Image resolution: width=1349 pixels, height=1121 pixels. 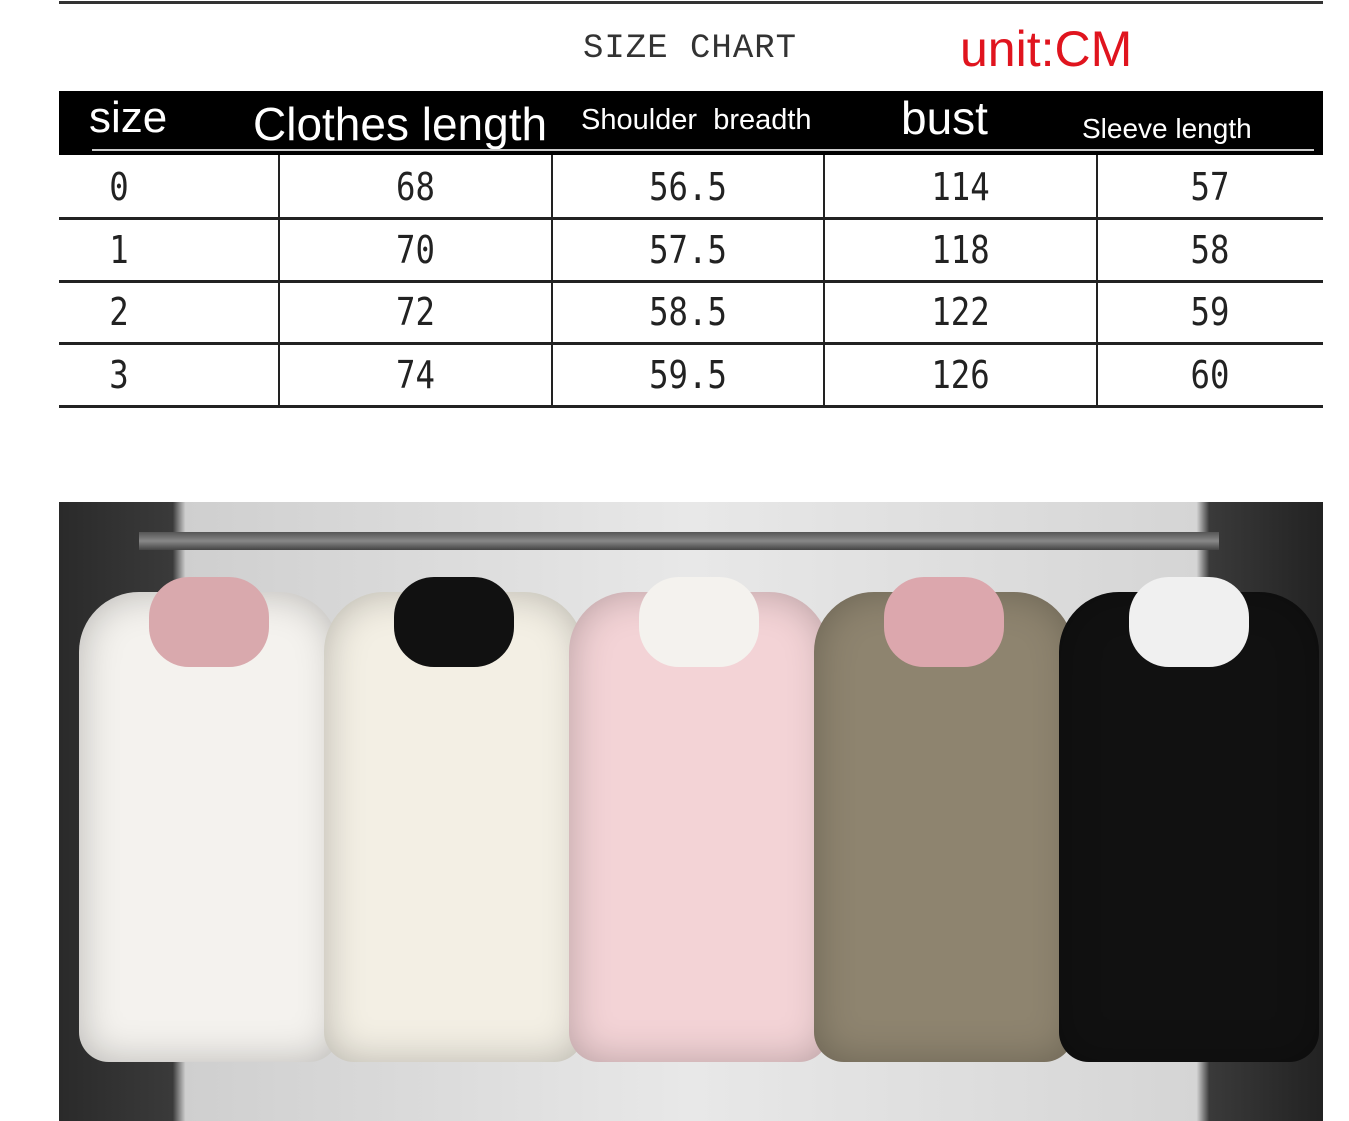 I want to click on table-cell: 59, so click(x=1210, y=312).